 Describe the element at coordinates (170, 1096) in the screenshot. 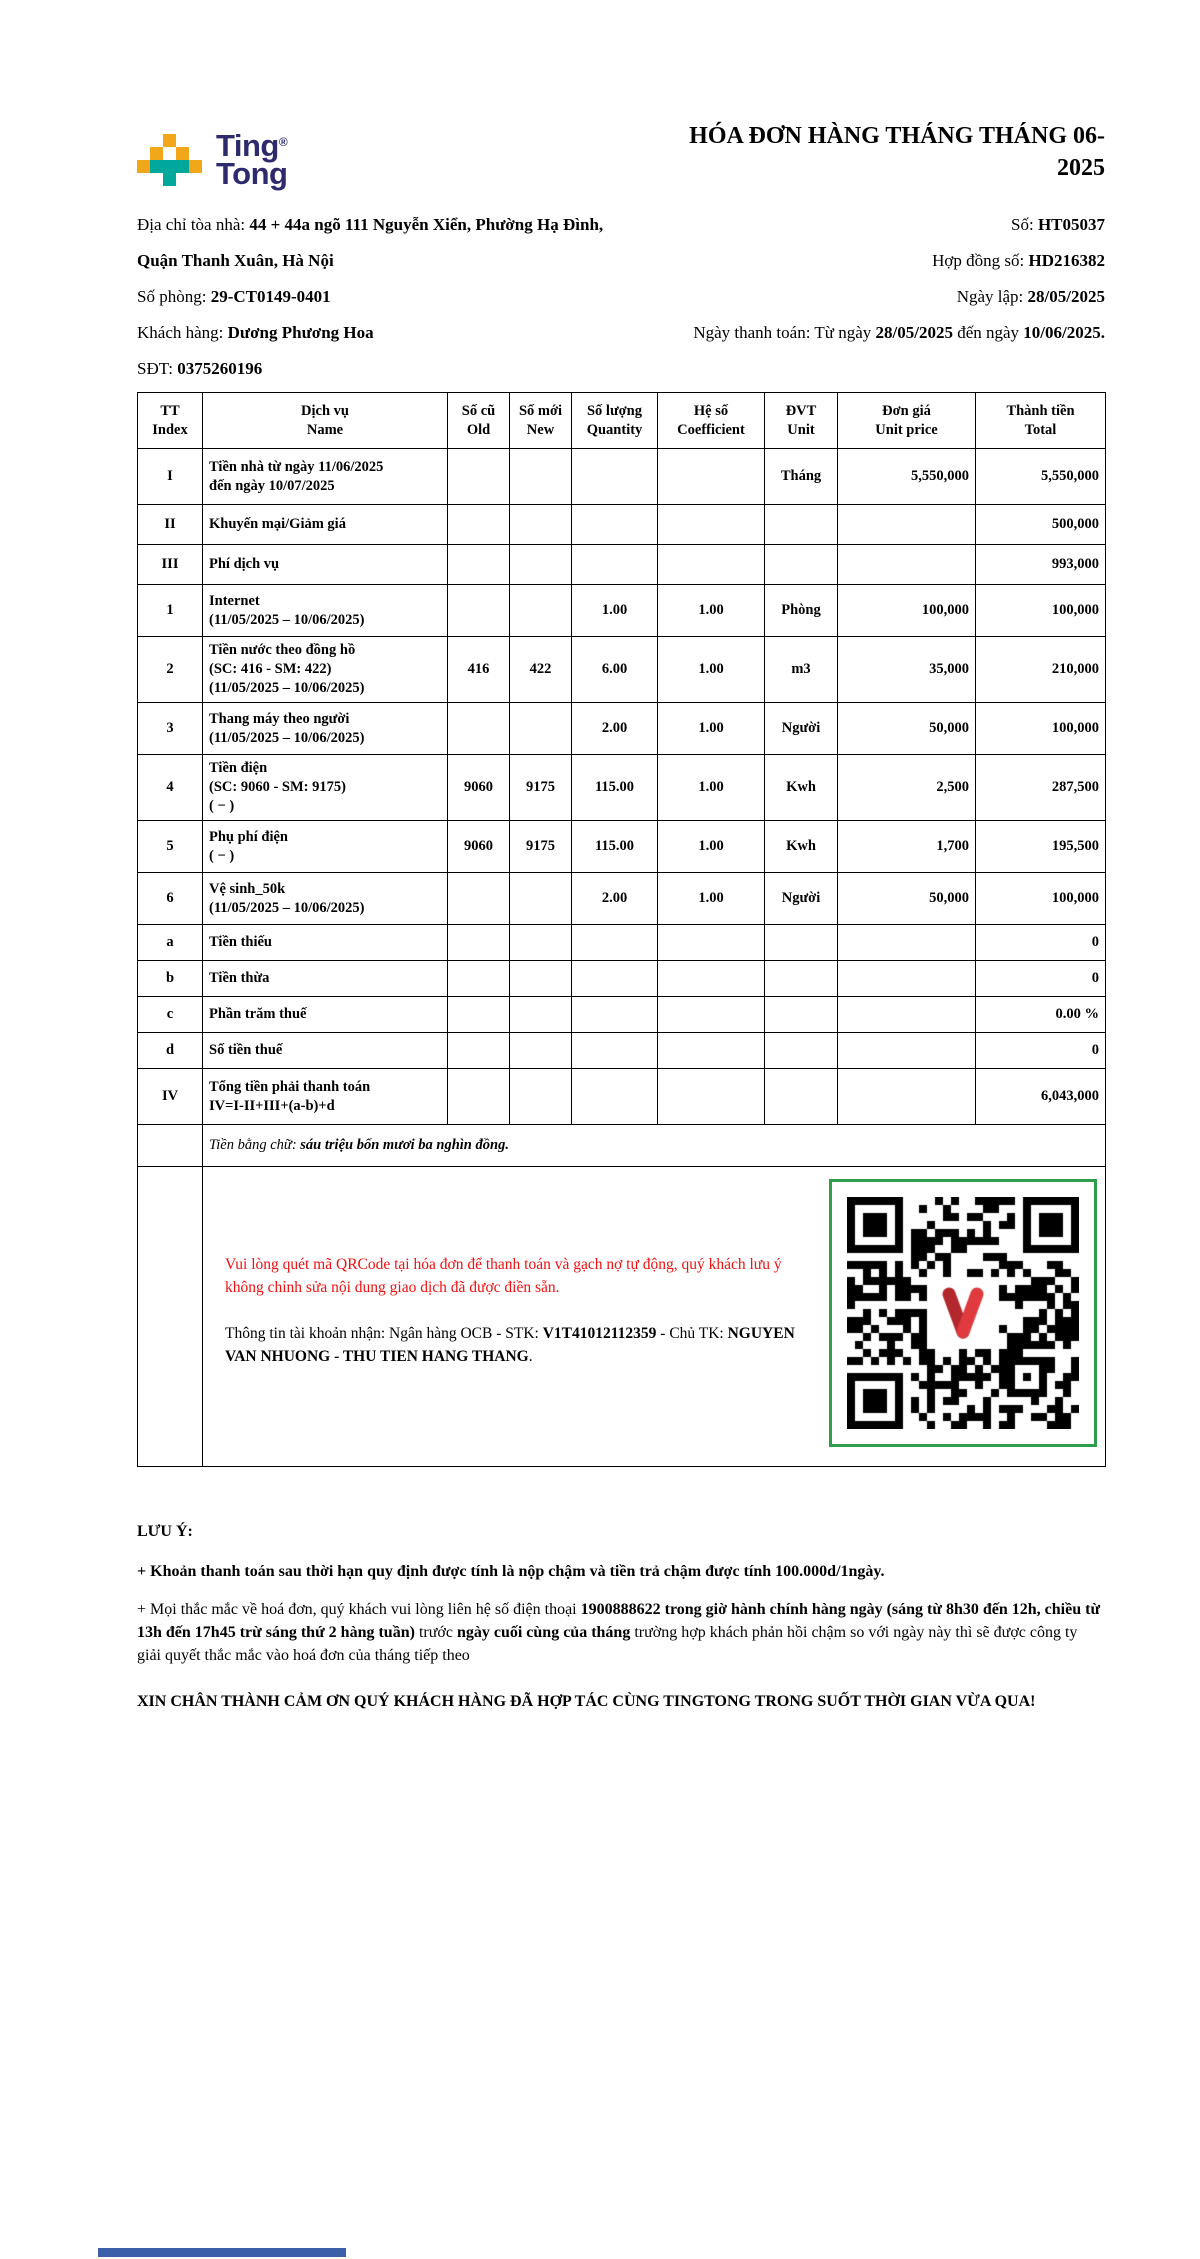

I see `cell-tt: IV` at that location.